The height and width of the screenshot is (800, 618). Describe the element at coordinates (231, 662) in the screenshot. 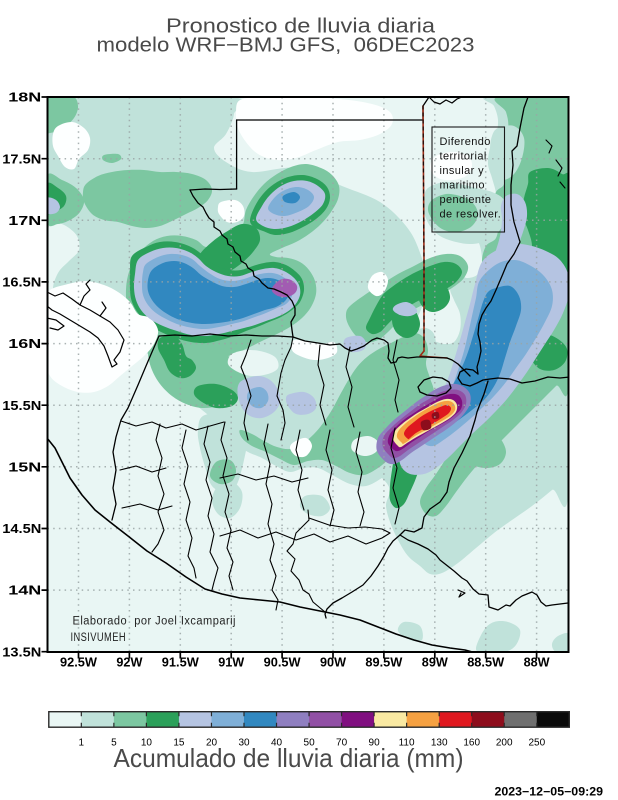

I see `svg-text: 91W` at that location.